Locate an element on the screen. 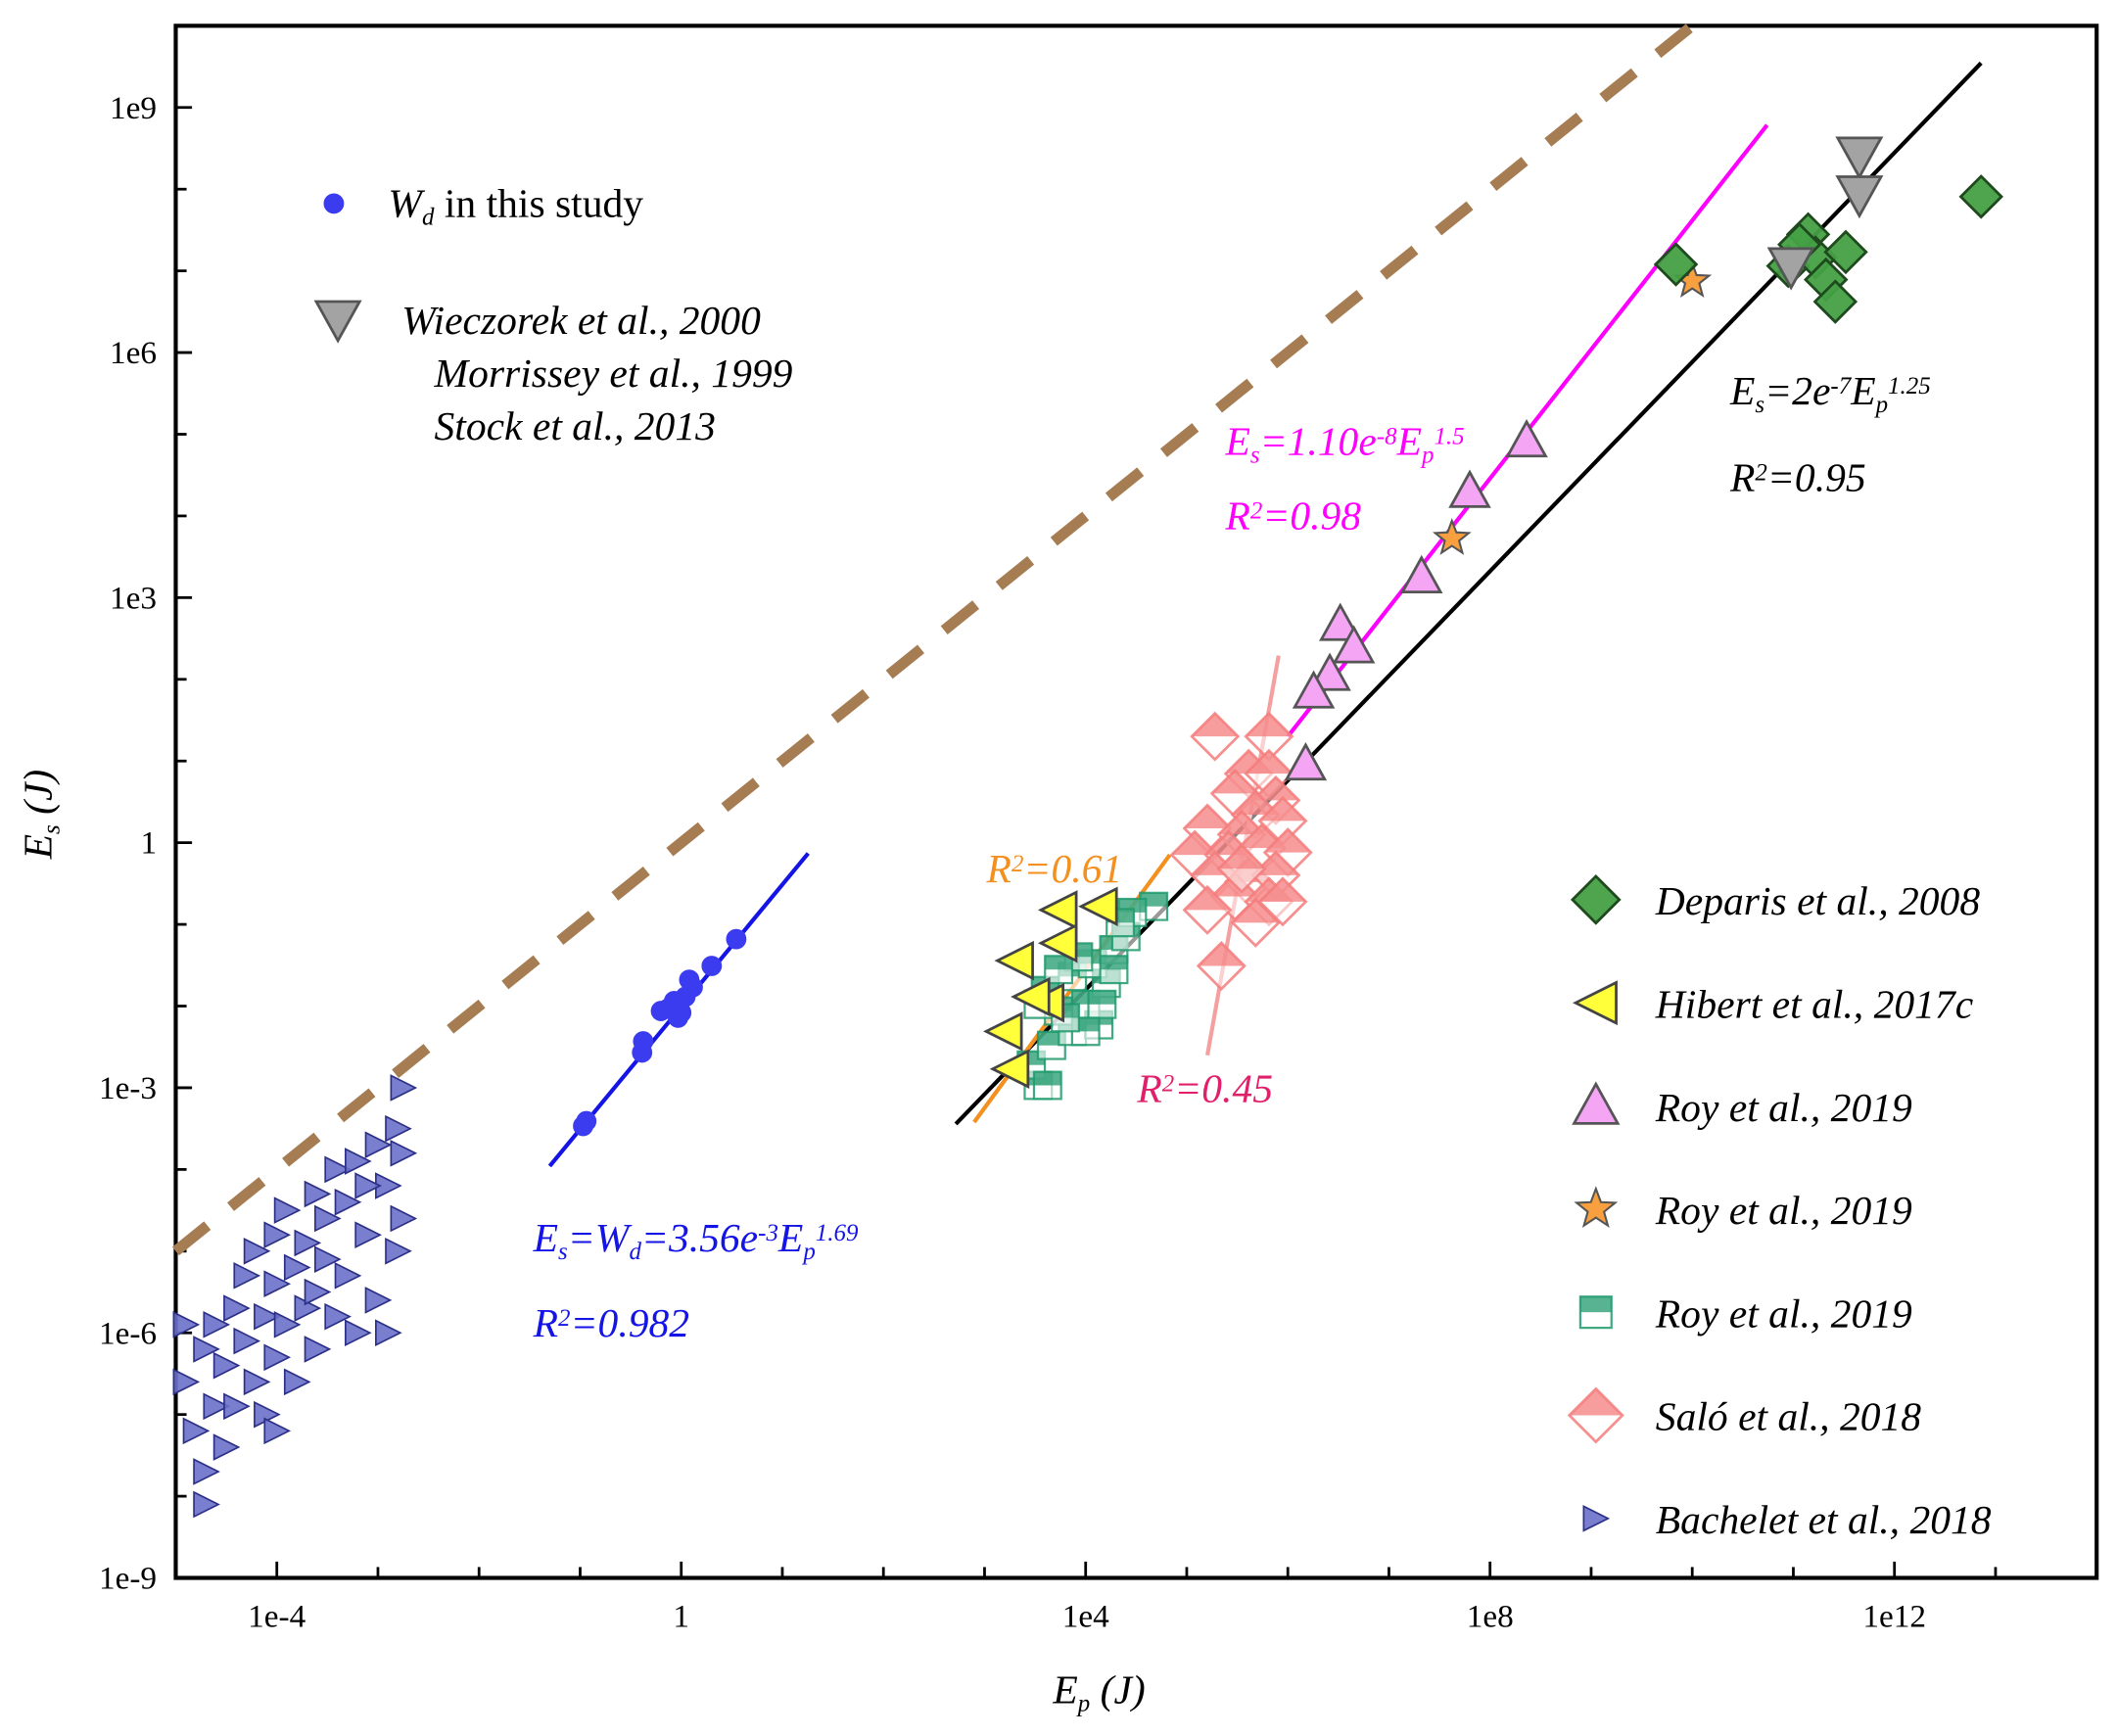  black-fit-r2: R2=0.95 is located at coordinates (1798, 478).